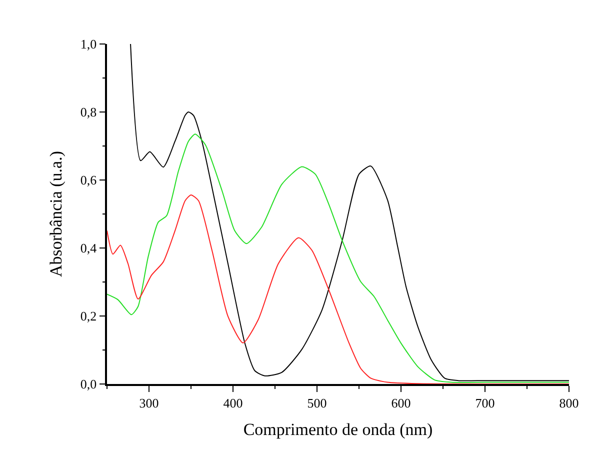 The height and width of the screenshot is (468, 601). What do you see at coordinates (88, 44) in the screenshot?
I see `y-tick-label: 1,0` at bounding box center [88, 44].